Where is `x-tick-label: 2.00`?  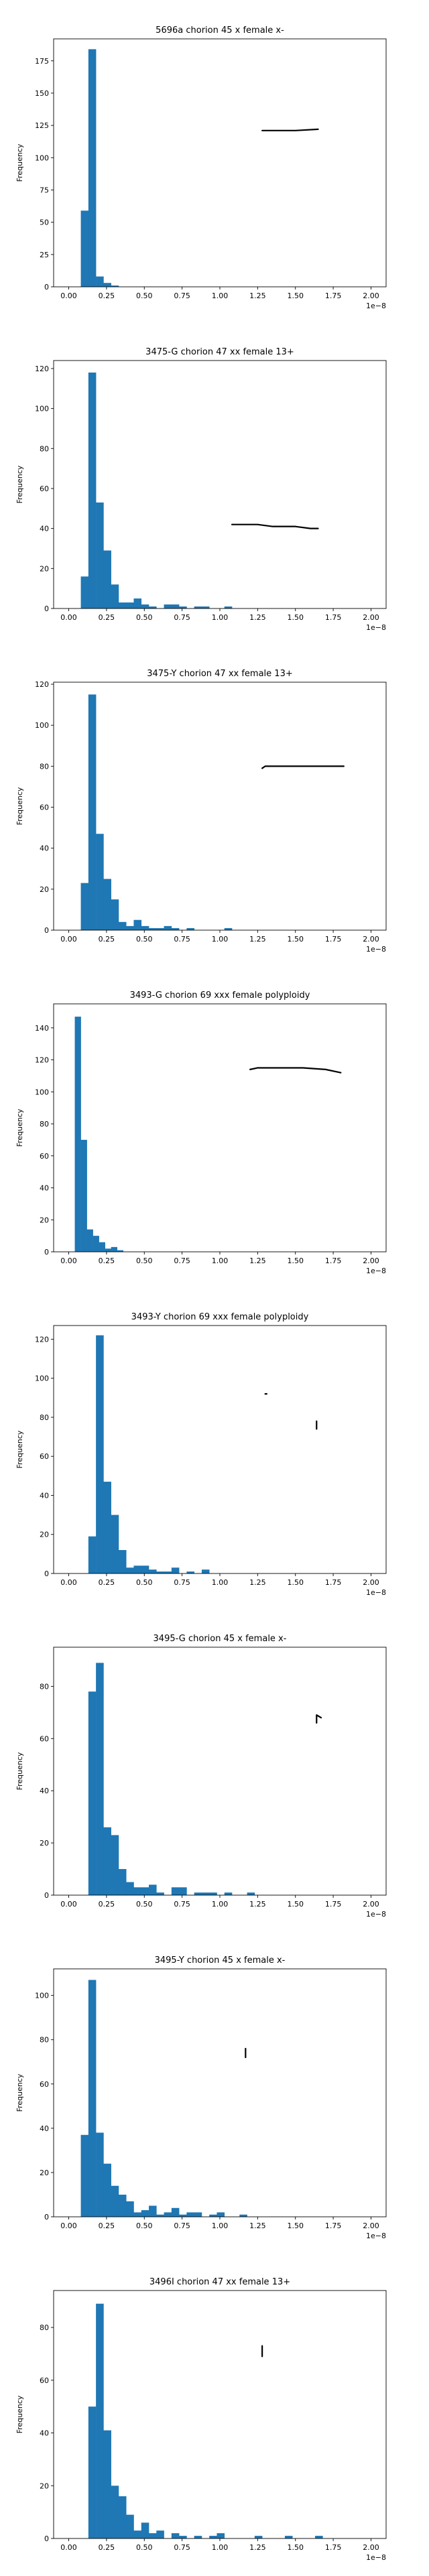 x-tick-label: 2.00 is located at coordinates (371, 2547).